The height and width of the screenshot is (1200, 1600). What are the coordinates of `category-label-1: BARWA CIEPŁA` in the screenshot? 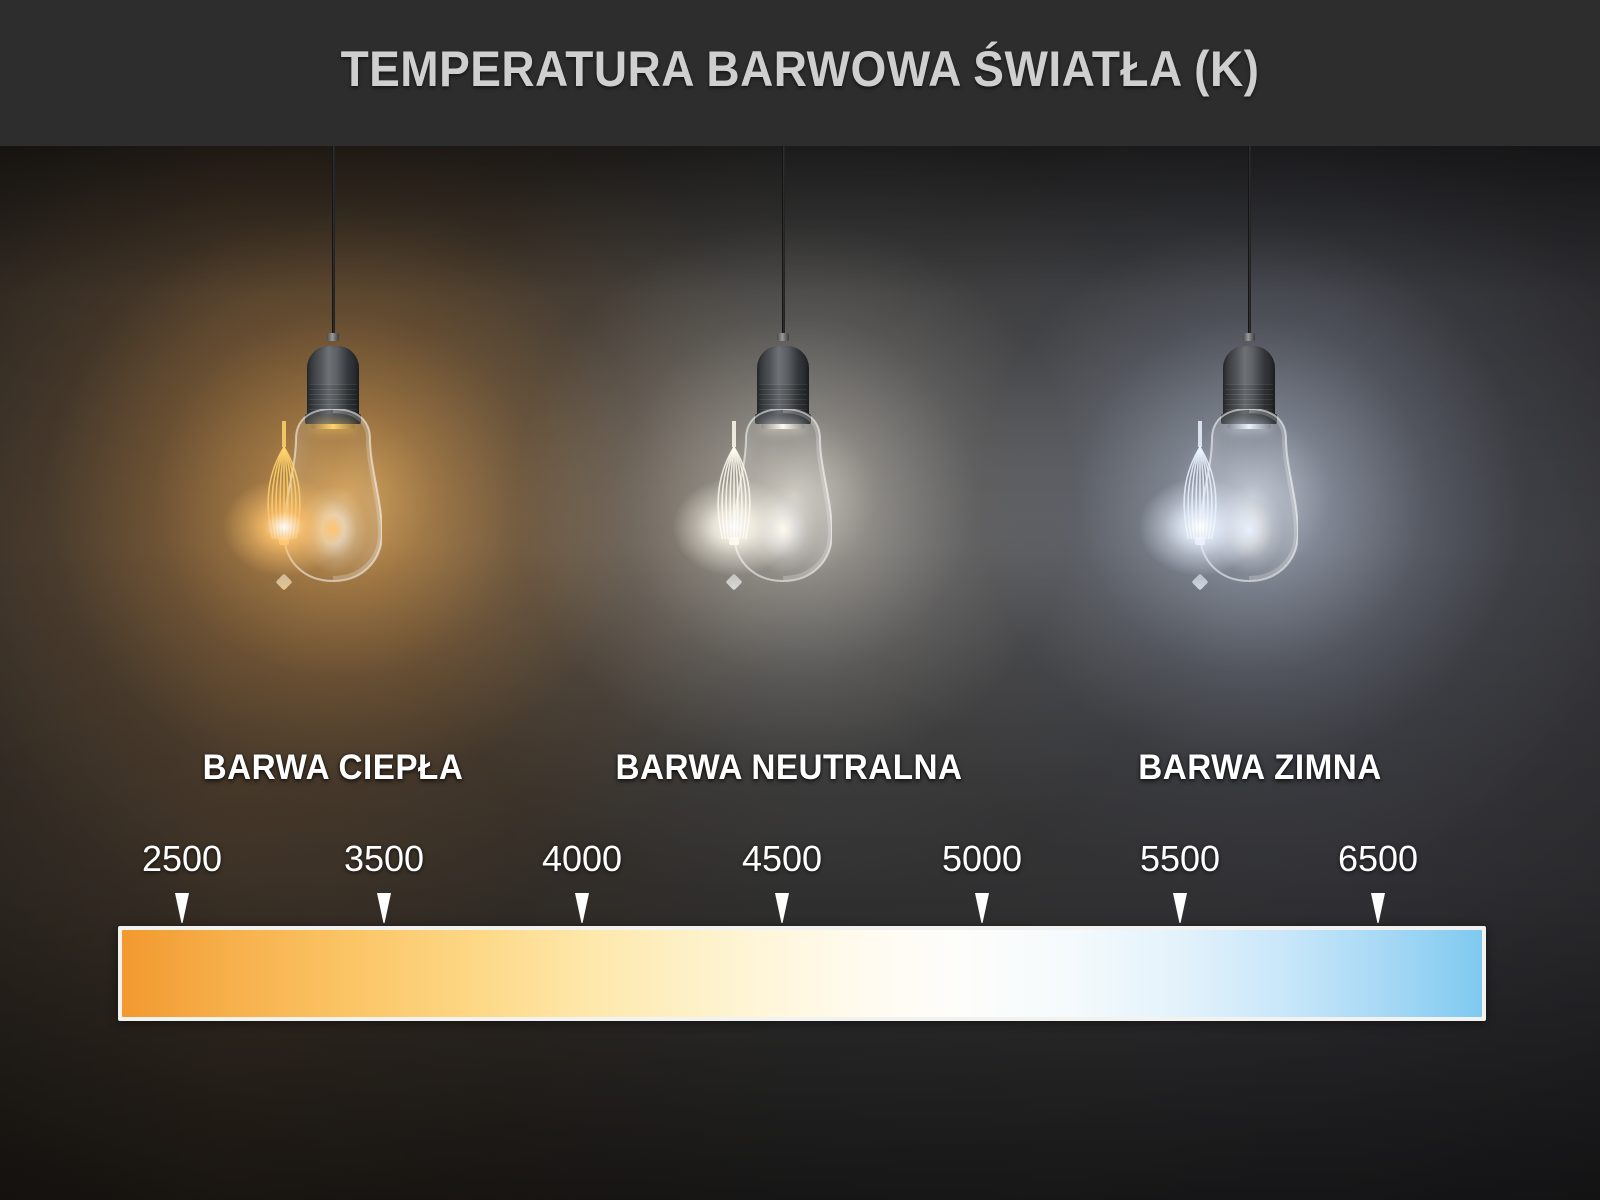 It's located at (333, 767).